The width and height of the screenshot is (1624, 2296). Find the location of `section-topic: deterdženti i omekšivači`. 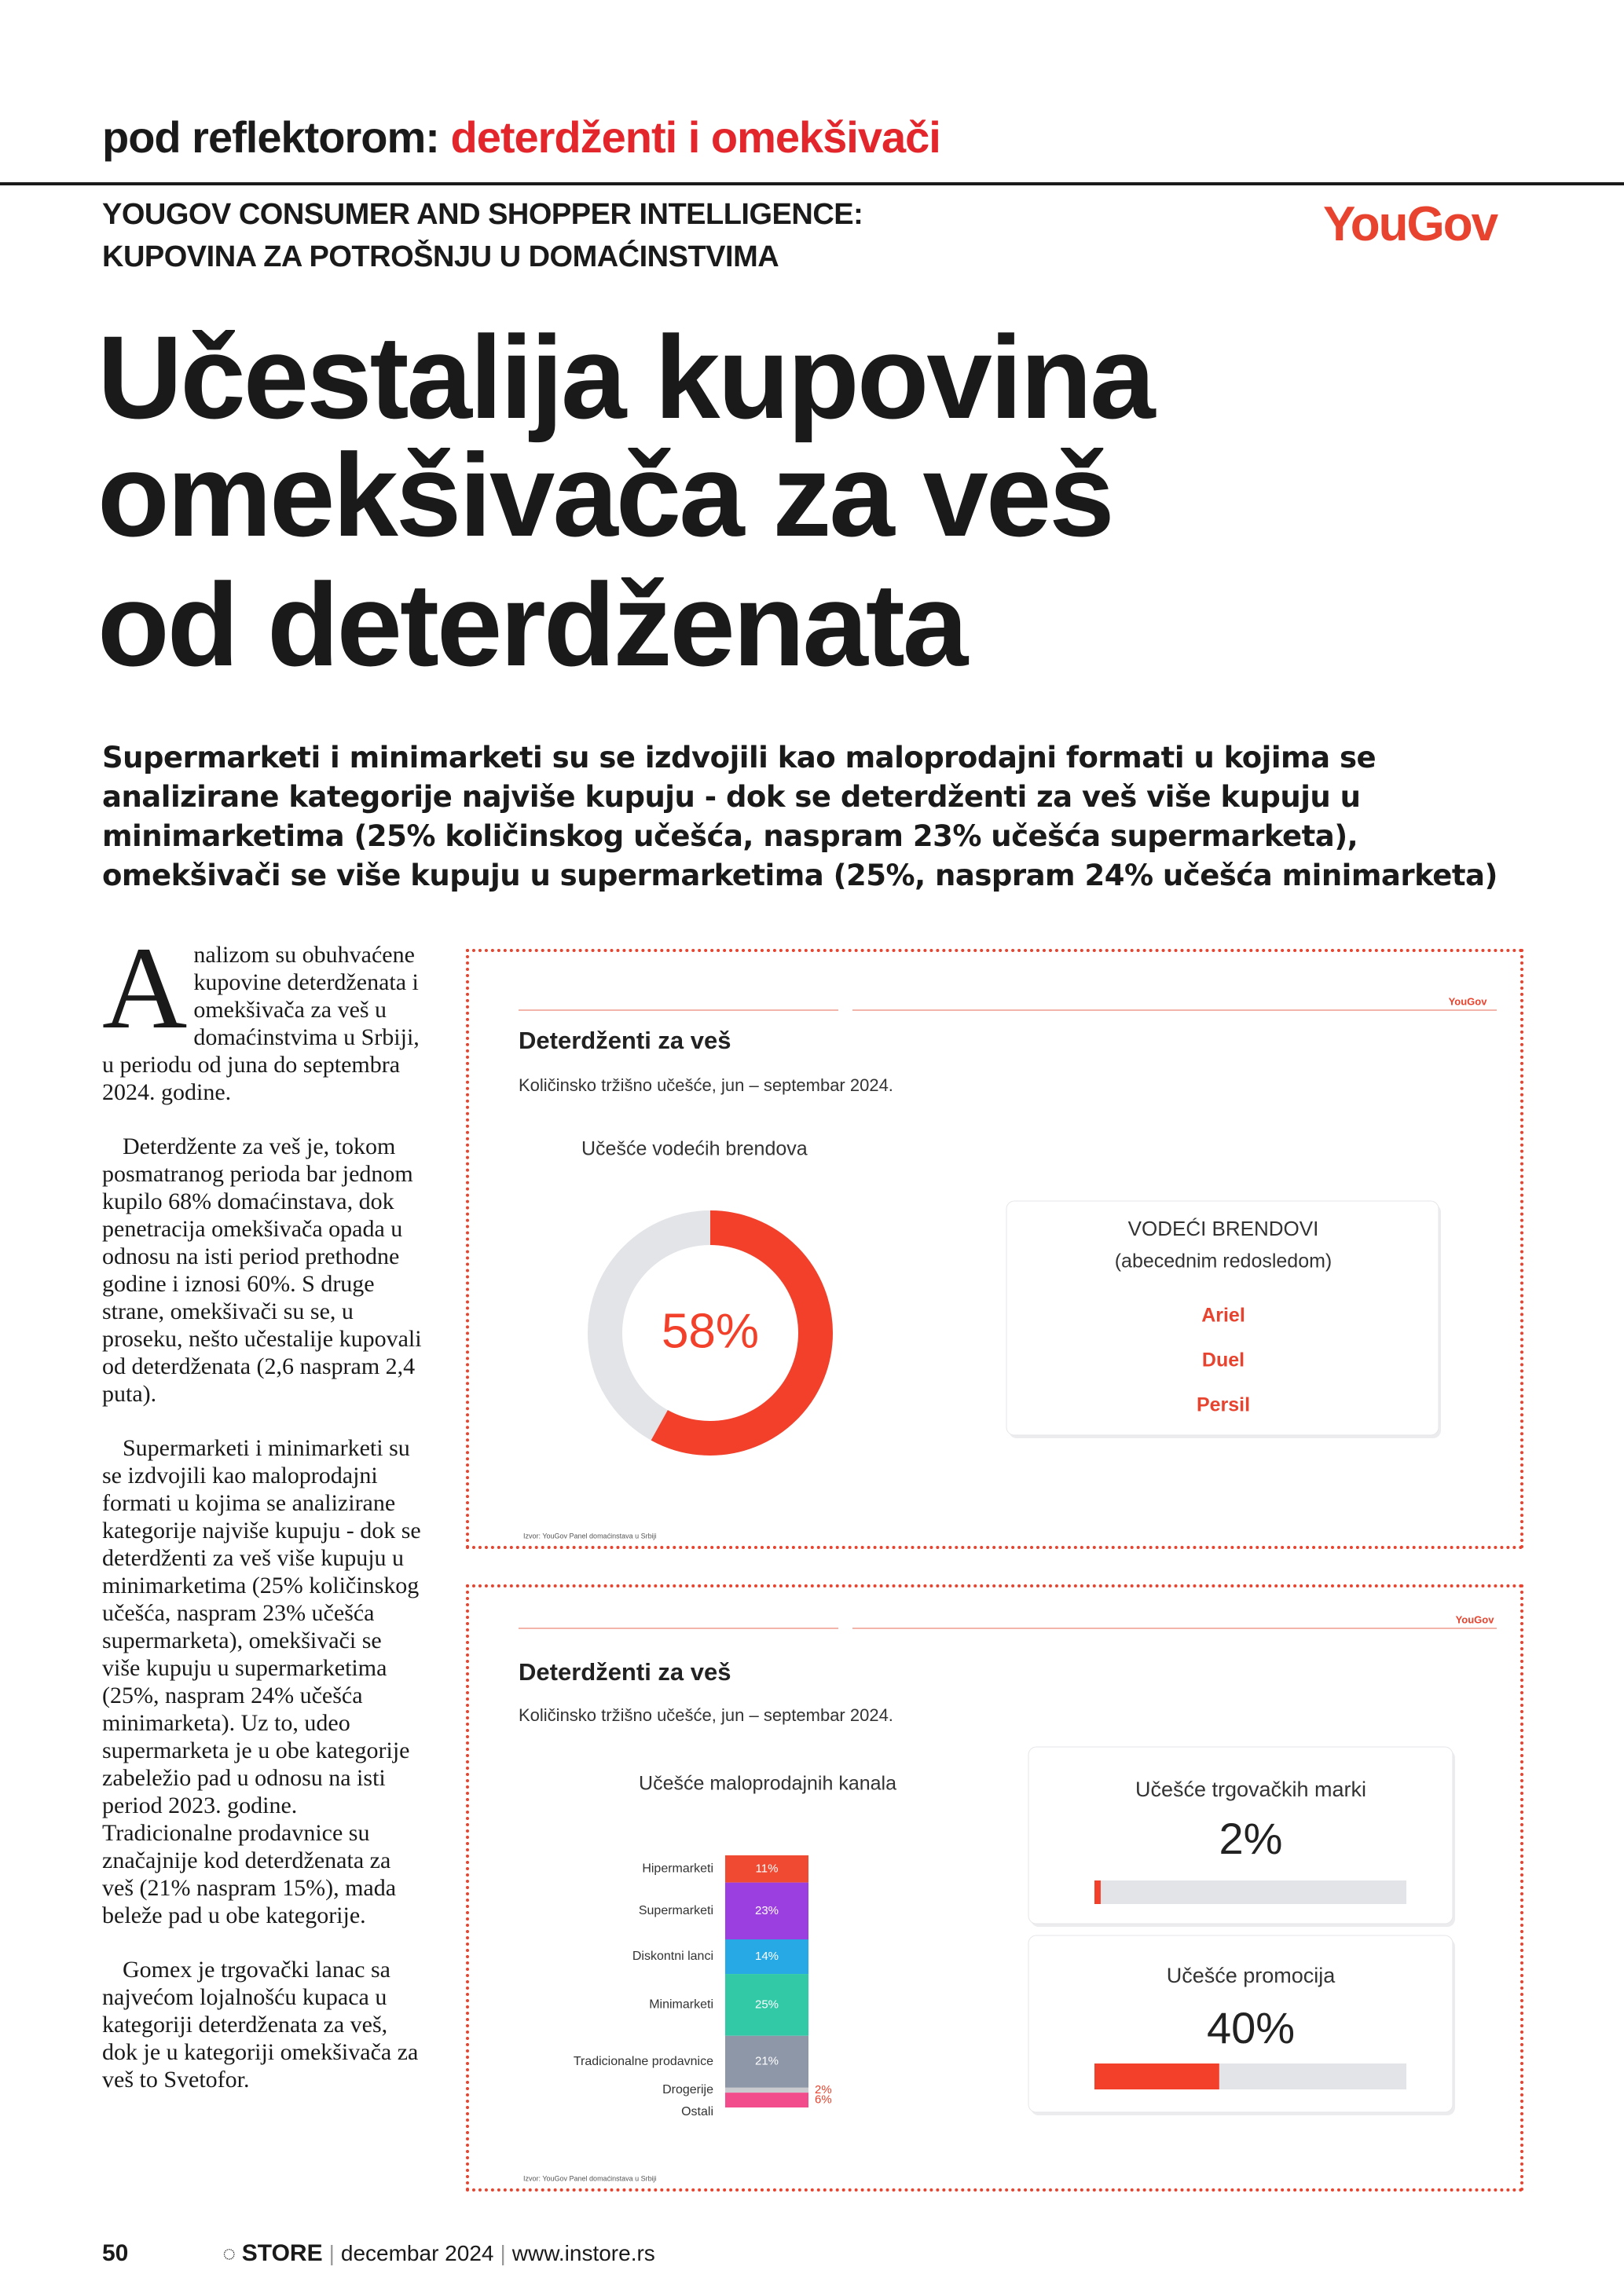

section-topic: deterdženti i omekšivači is located at coordinates (695, 137).